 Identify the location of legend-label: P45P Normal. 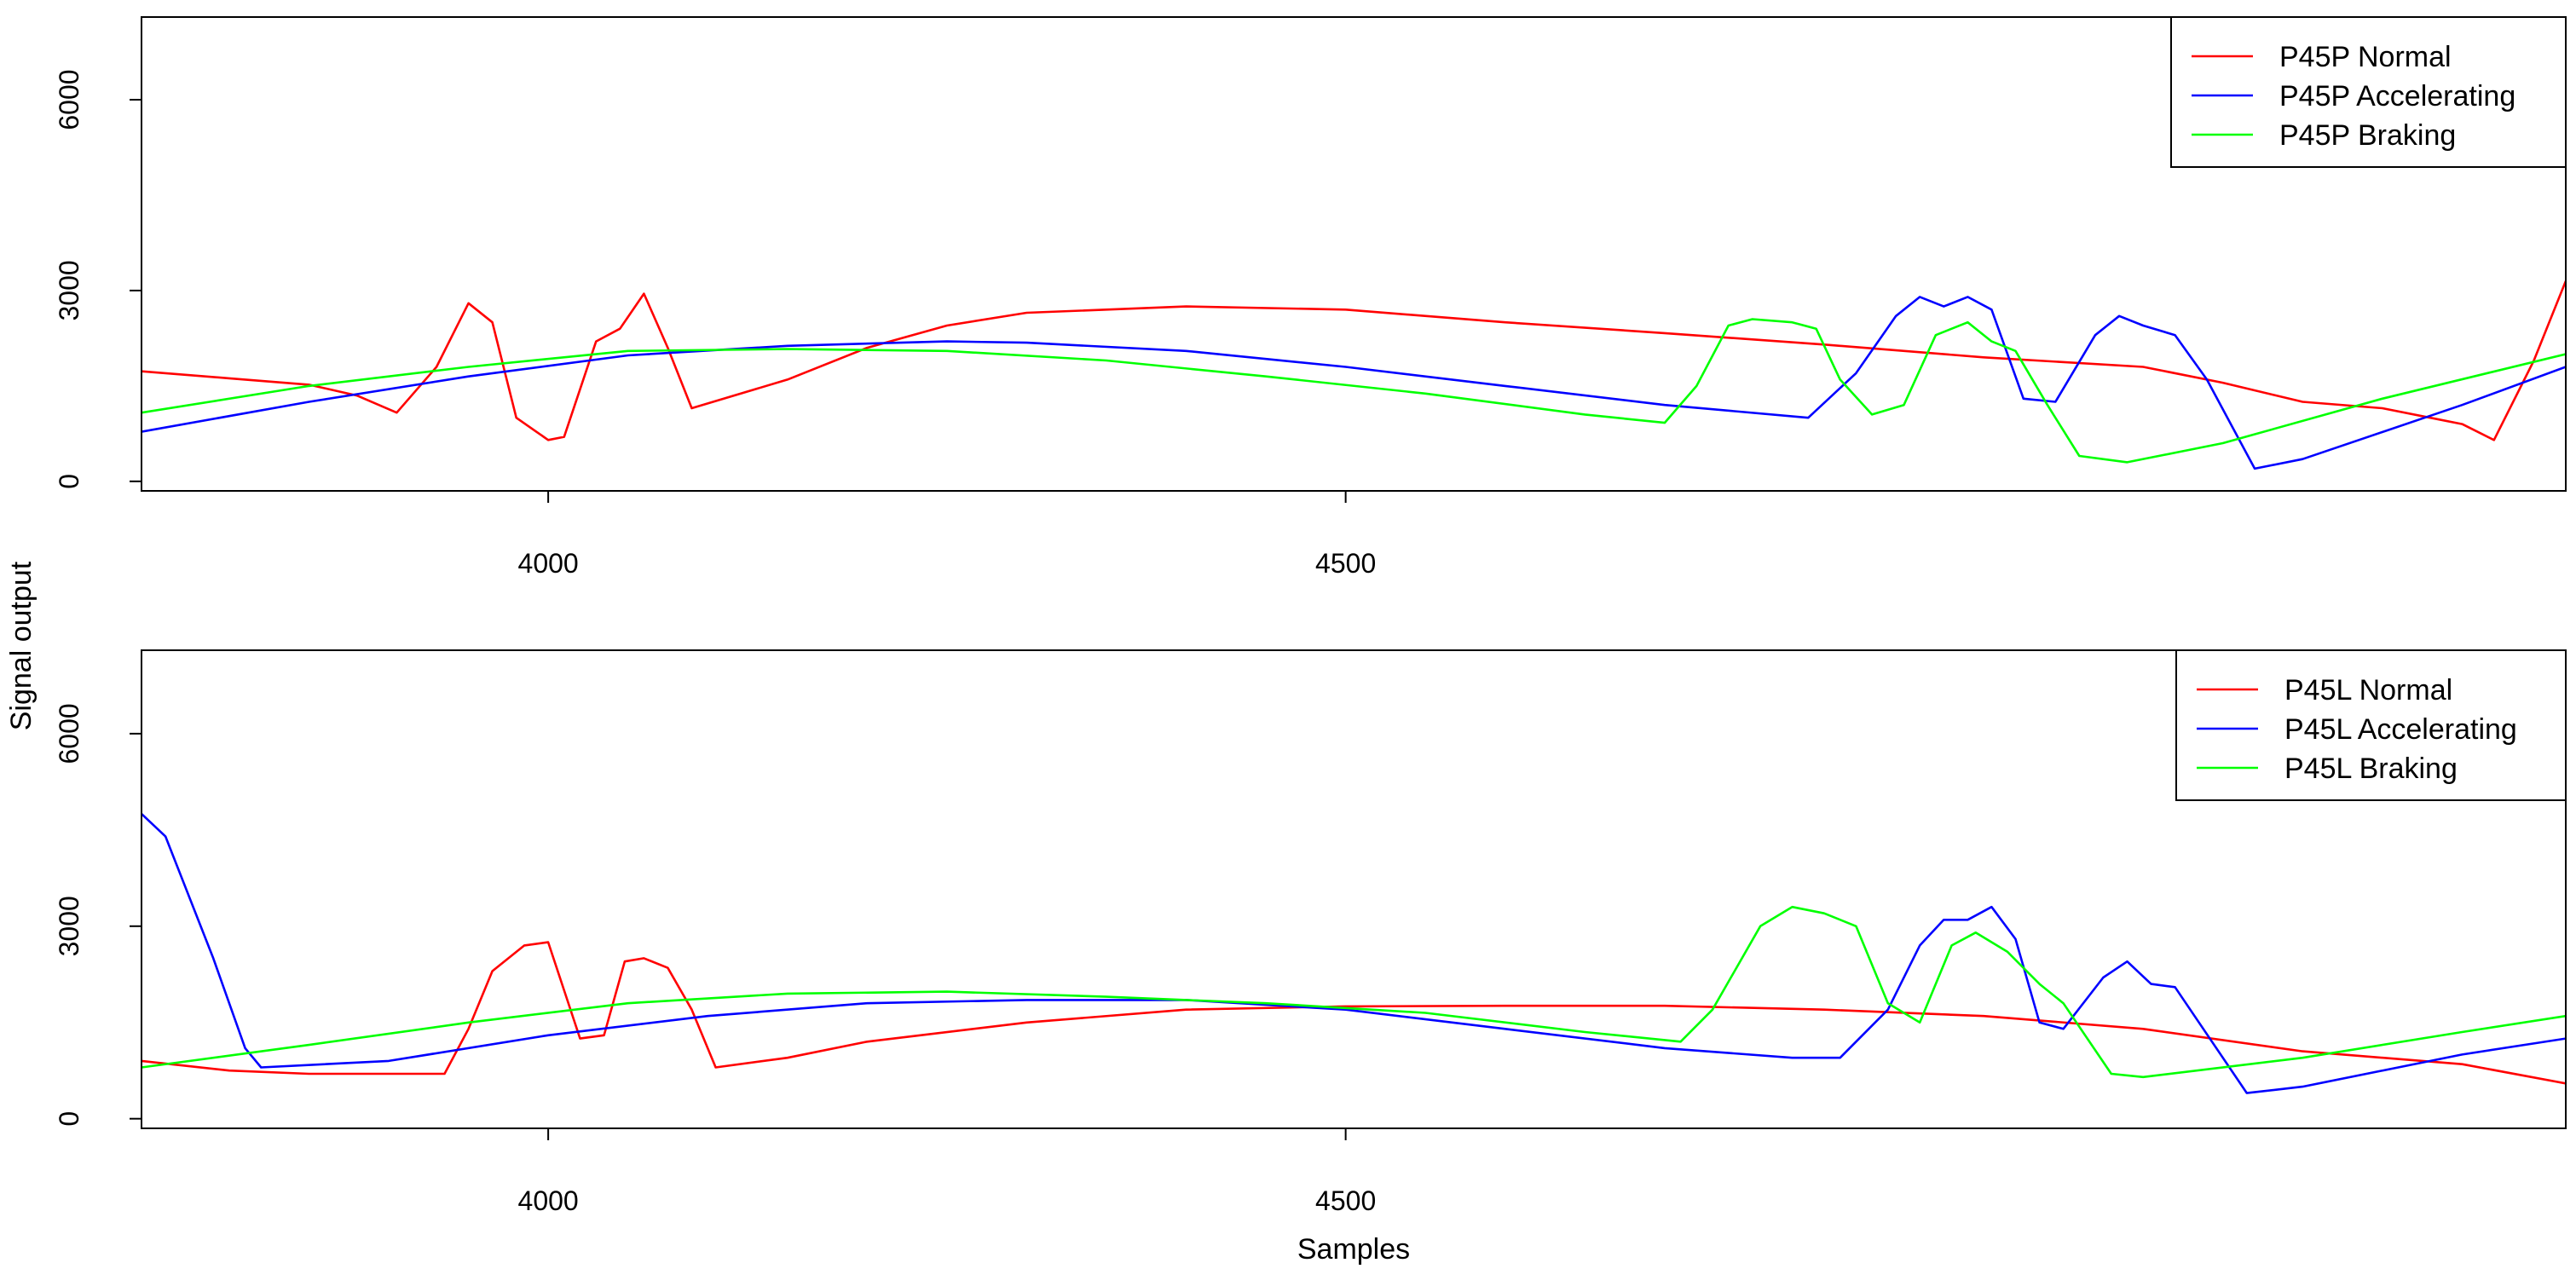
(2365, 57).